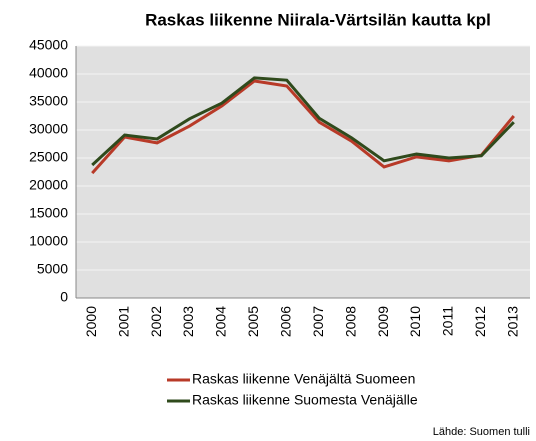 This screenshot has width=536, height=441. What do you see at coordinates (48, 157) in the screenshot?
I see `y-tick-label: 25000` at bounding box center [48, 157].